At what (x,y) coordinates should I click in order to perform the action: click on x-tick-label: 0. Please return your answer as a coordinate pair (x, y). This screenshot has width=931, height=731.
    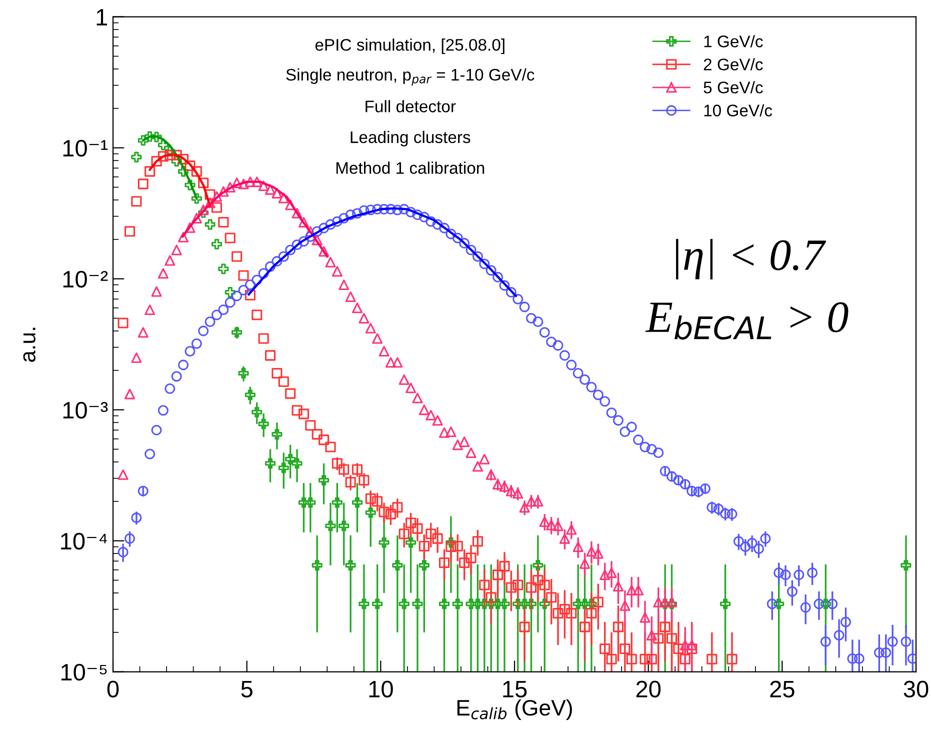
    Looking at the image, I should click on (113, 689).